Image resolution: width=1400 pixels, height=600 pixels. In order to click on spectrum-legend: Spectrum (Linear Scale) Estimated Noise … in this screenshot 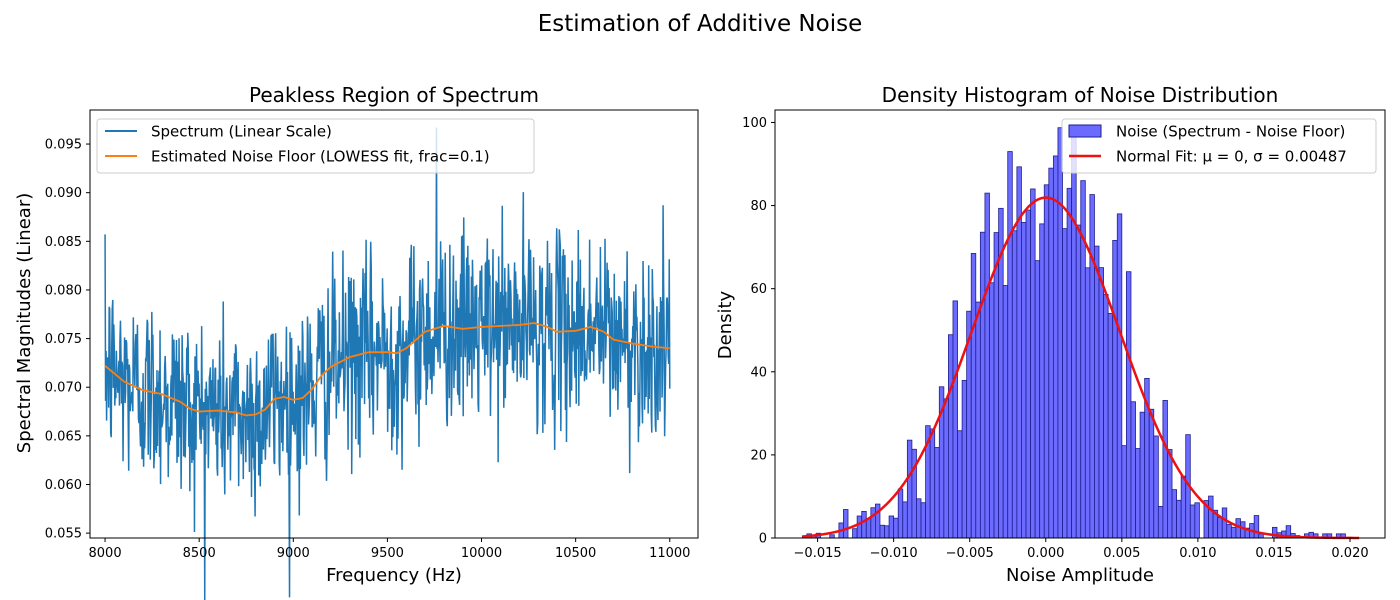, I will do `click(315, 146)`.